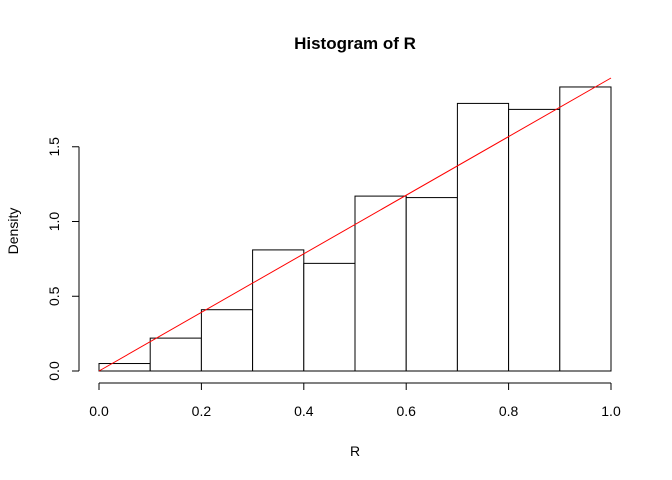  Describe the element at coordinates (13, 231) in the screenshot. I see `y-axis-label: Density` at that location.